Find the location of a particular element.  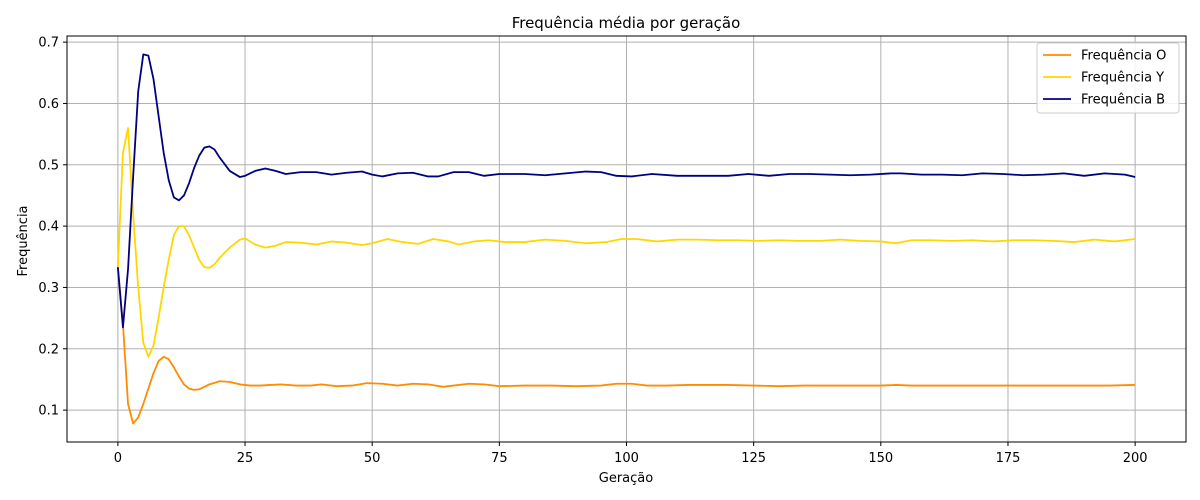

y-tick-label: 0.7 is located at coordinates (48, 43).